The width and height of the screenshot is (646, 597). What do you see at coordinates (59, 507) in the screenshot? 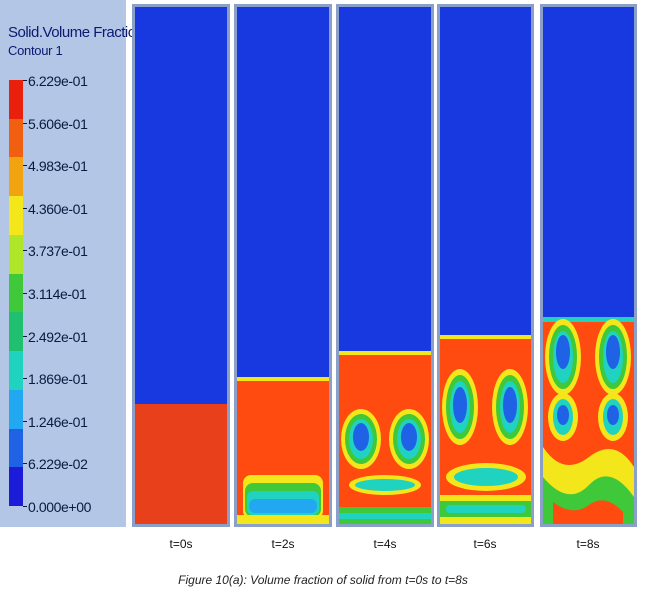
I see `legend-tick-label: 0.000e+00` at bounding box center [59, 507].